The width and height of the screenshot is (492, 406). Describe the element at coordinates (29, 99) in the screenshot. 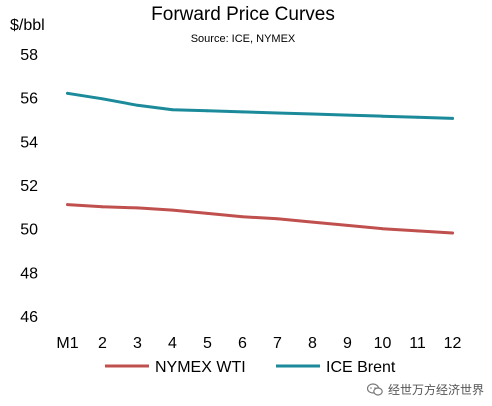

I see `y-tick-label: 56` at that location.